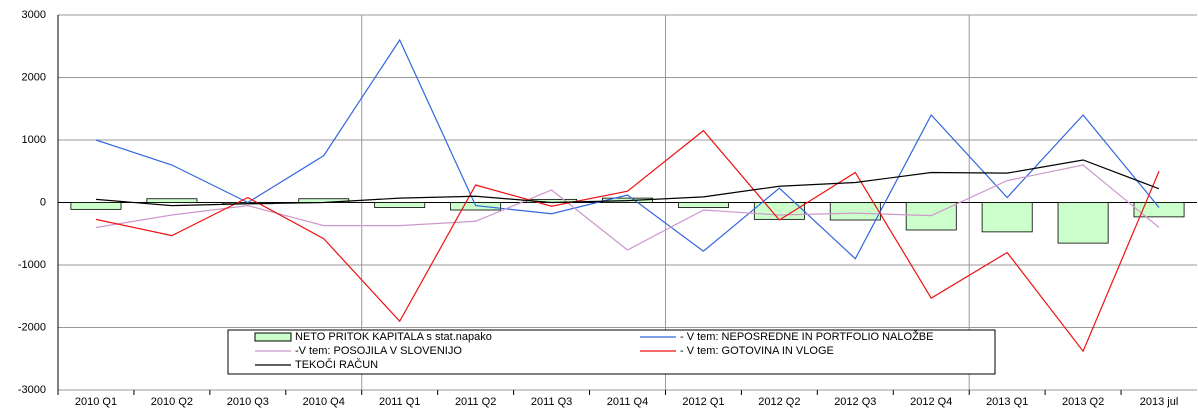 The image size is (1198, 414). Describe the element at coordinates (703, 402) in the screenshot. I see `x-tick-label: 2012 Q1` at that location.